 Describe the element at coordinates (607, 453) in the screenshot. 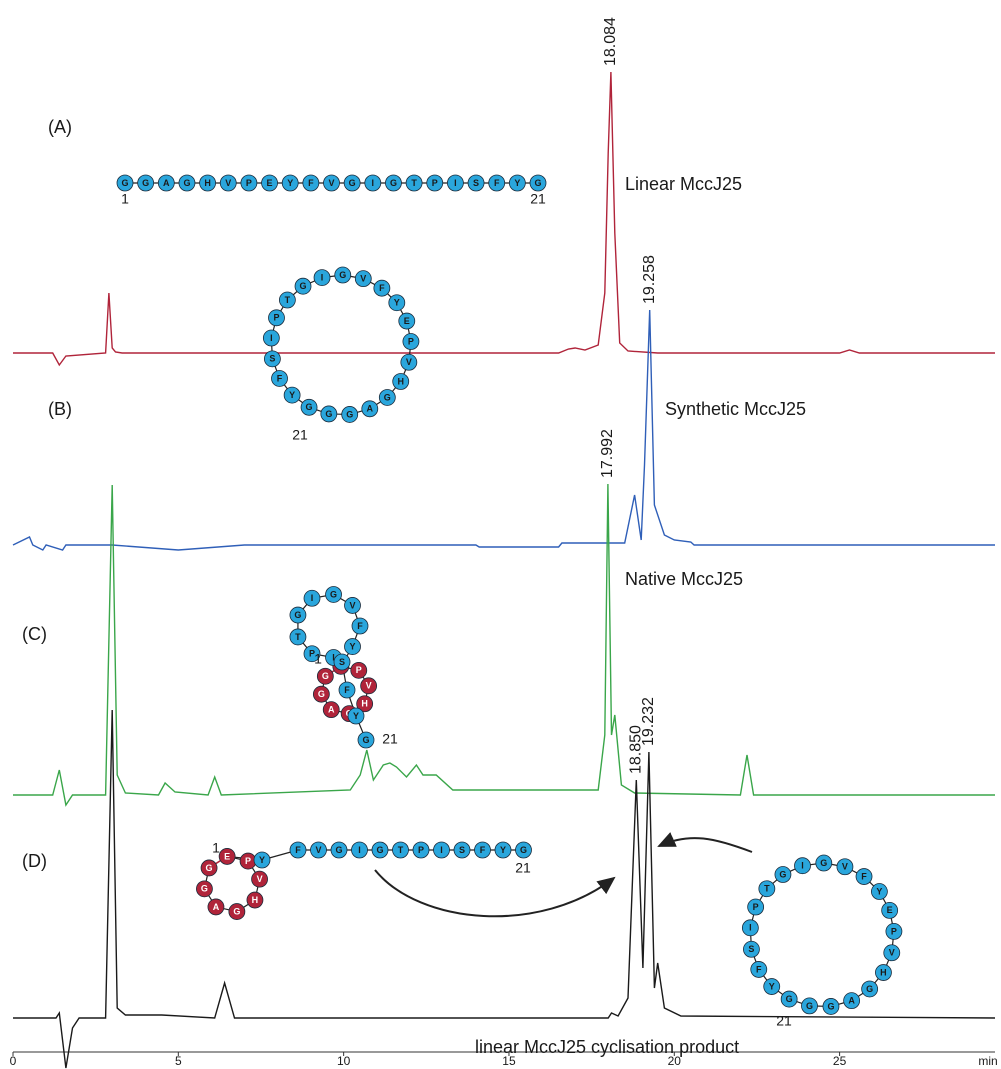

I see `peak-label: 17.992` at that location.